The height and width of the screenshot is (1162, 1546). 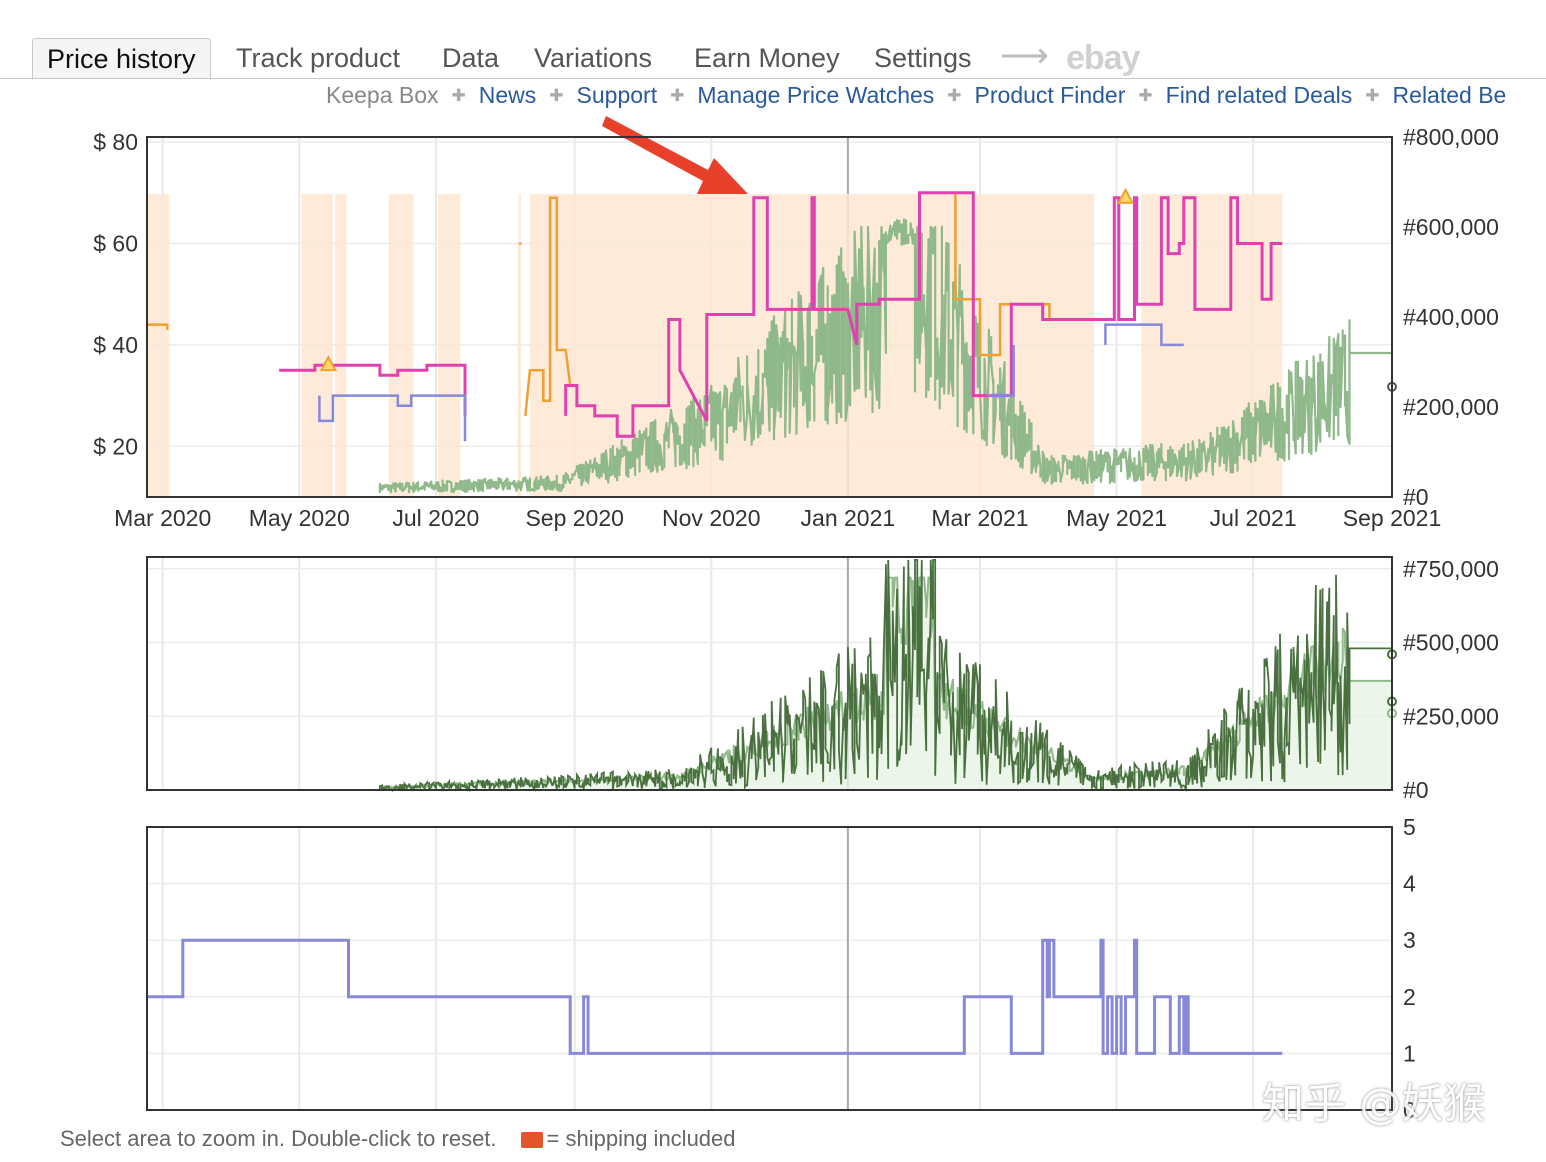 What do you see at coordinates (1451, 407) in the screenshot?
I see `y-tick-label-right: #200,000` at bounding box center [1451, 407].